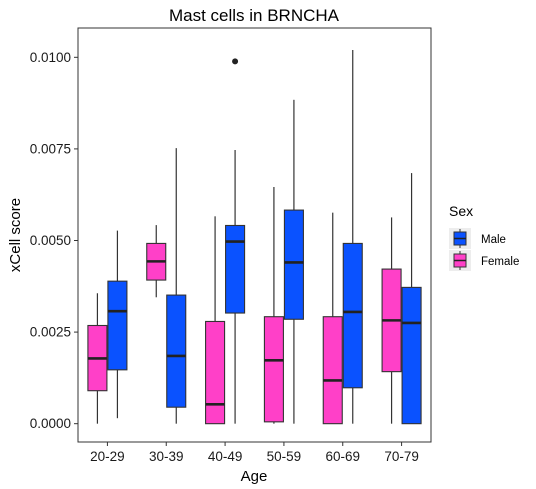  I want to click on y-tick-label: 0.0025, so click(50, 332).